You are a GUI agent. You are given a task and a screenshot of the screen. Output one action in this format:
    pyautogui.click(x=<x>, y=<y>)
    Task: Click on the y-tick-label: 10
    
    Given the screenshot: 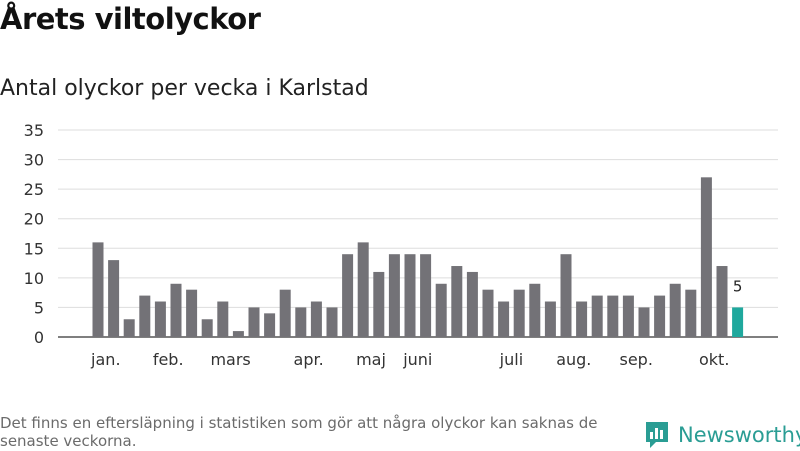 What is the action you would take?
    pyautogui.click(x=34, y=278)
    